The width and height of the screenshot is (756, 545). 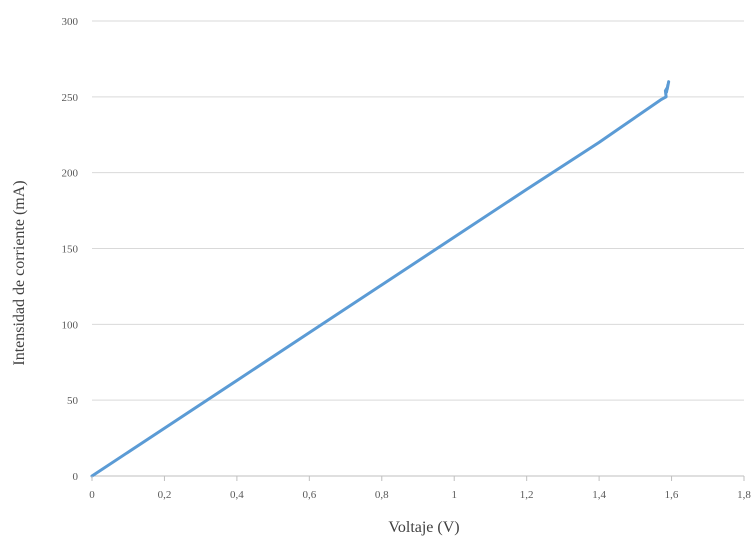 What do you see at coordinates (454, 495) in the screenshot?
I see `x-tick-label: 1` at bounding box center [454, 495].